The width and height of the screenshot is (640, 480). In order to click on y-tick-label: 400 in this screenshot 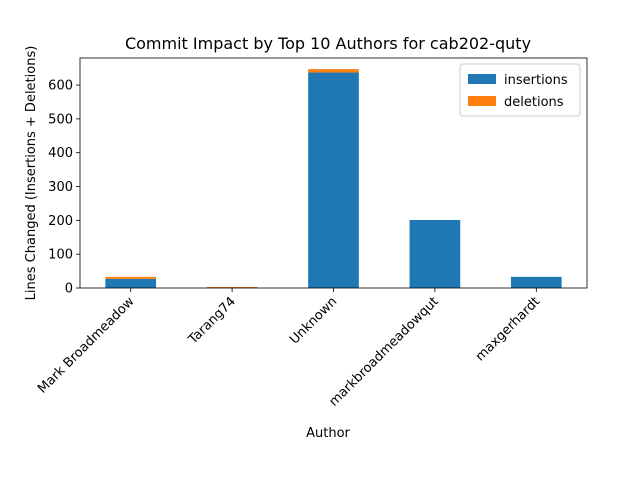, I will do `click(60, 153)`.